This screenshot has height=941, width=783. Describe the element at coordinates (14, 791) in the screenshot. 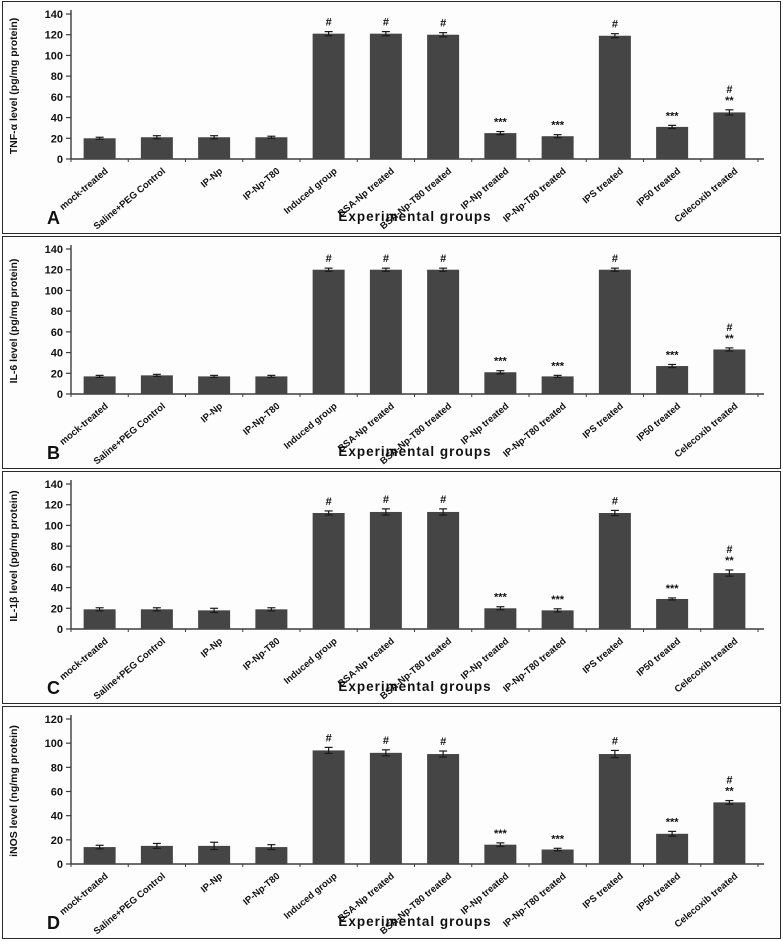

I see `y-axis-title: iNOS level (ng/mg protein)` at that location.